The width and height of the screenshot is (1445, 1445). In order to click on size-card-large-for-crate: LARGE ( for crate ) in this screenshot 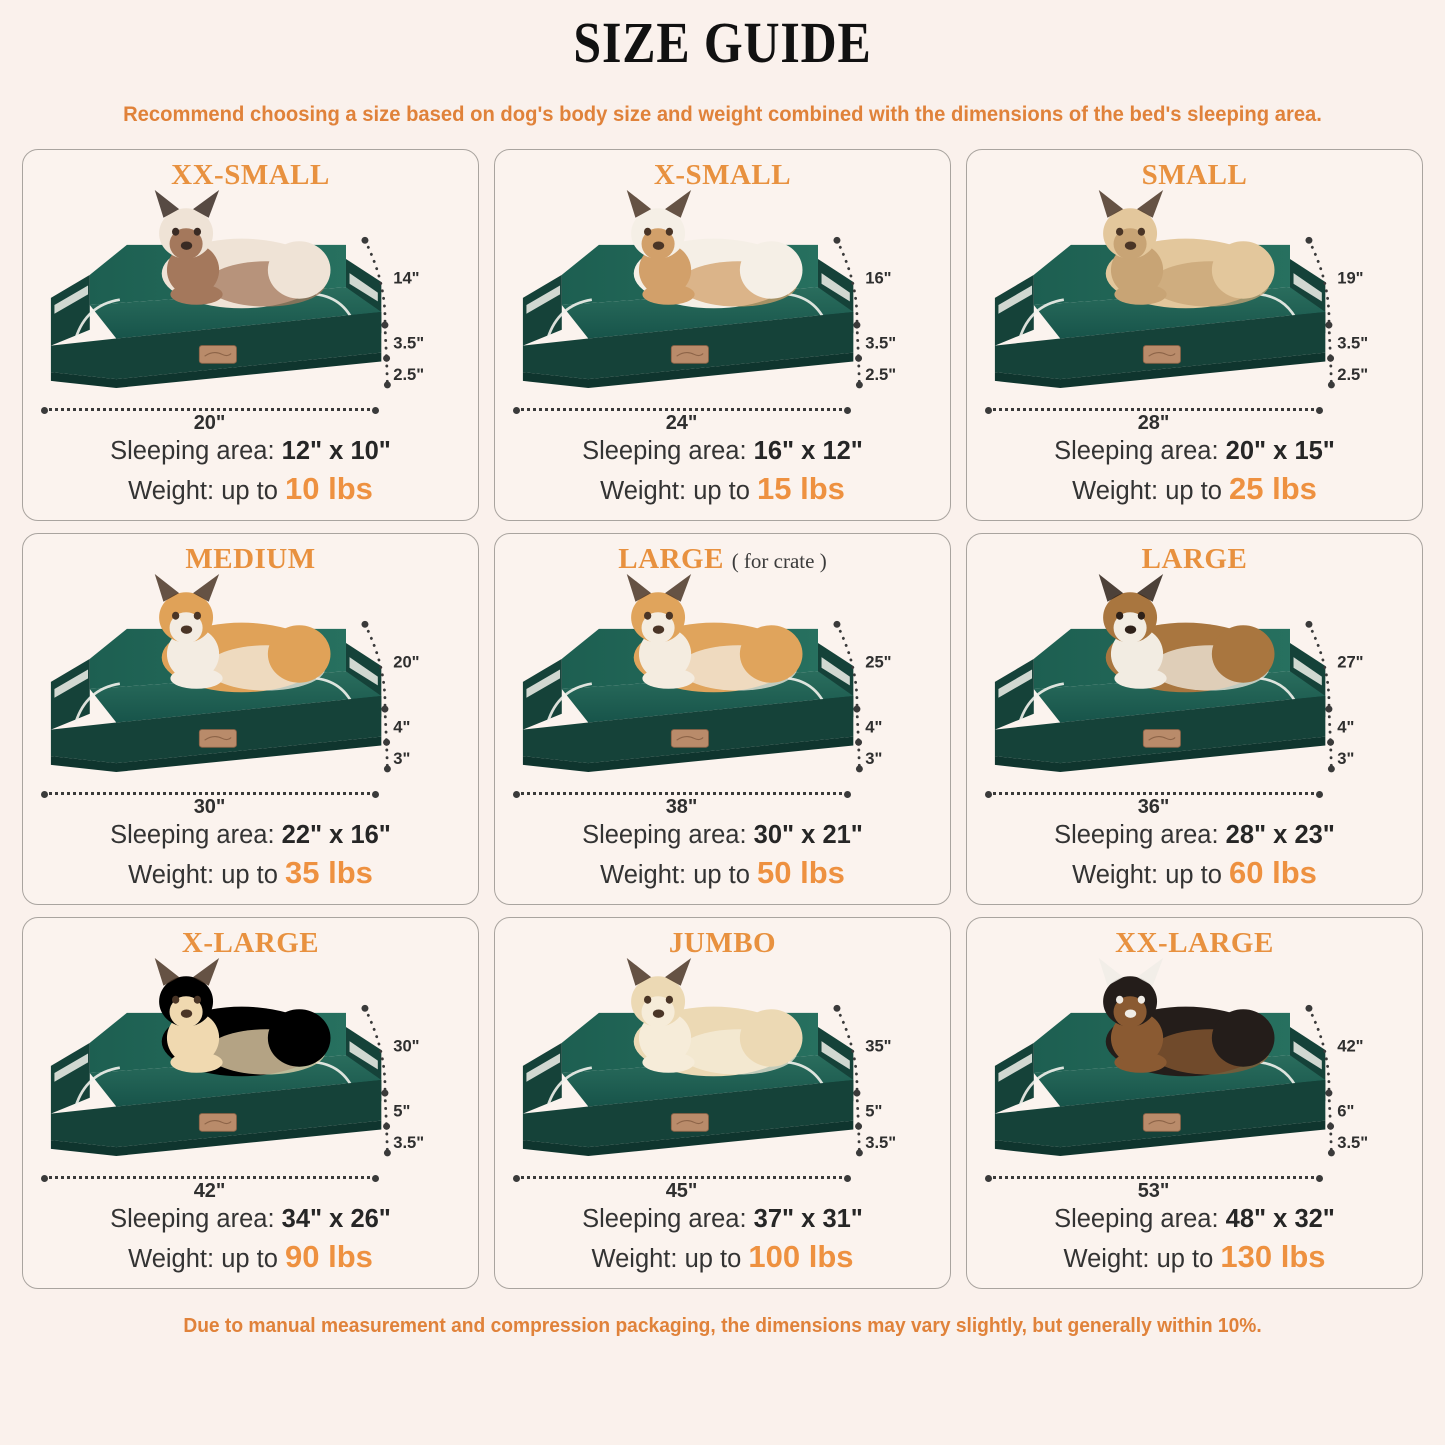, I will do `click(722, 719)`.